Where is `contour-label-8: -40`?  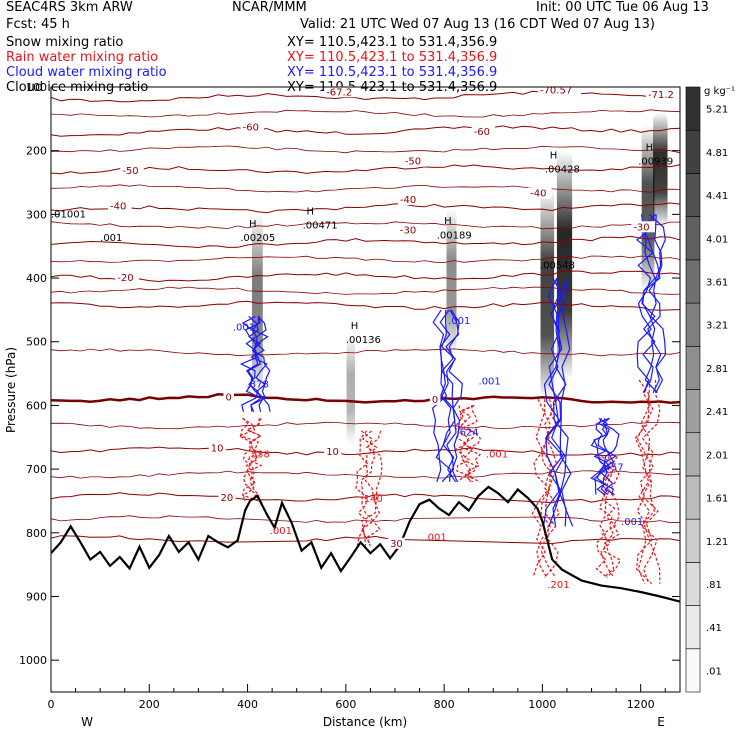 contour-label-8: -40 is located at coordinates (408, 200).